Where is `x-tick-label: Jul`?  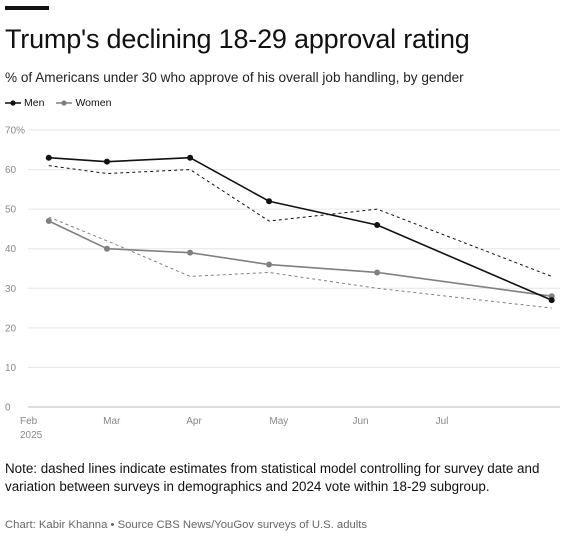
x-tick-label: Jul is located at coordinates (442, 421).